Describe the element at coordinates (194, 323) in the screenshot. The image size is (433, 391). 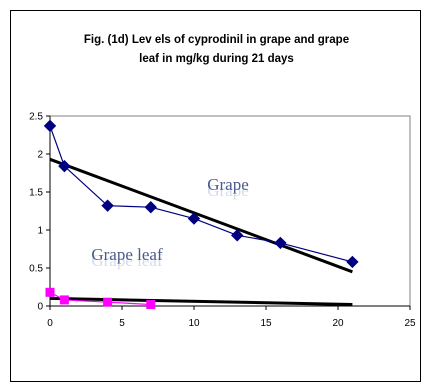
I see `x-tick-label: 10` at that location.